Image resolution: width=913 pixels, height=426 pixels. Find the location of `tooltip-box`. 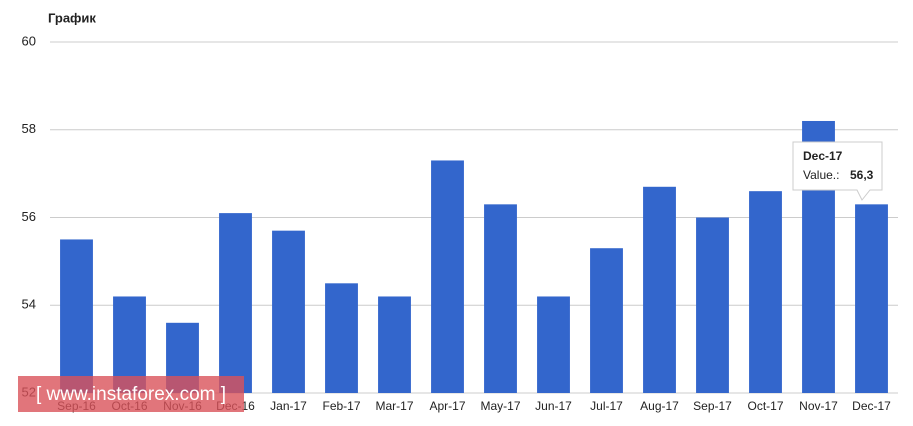

tooltip-box is located at coordinates (837, 171).